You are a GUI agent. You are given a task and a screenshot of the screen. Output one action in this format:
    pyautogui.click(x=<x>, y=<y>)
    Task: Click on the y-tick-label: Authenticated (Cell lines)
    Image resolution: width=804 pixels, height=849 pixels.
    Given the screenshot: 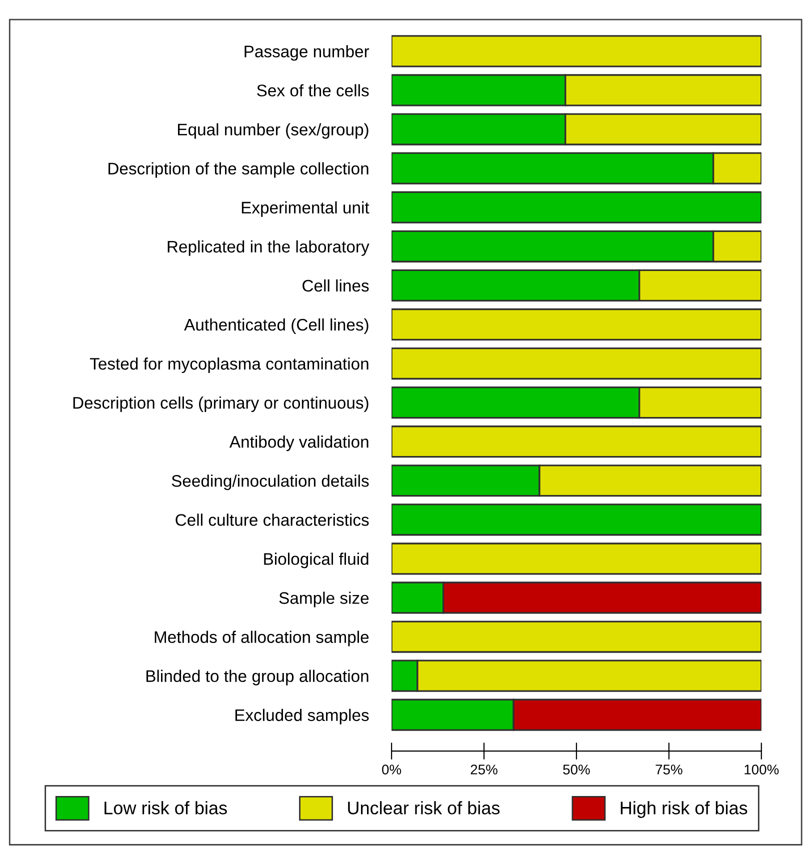 What is the action you would take?
    pyautogui.click(x=276, y=326)
    